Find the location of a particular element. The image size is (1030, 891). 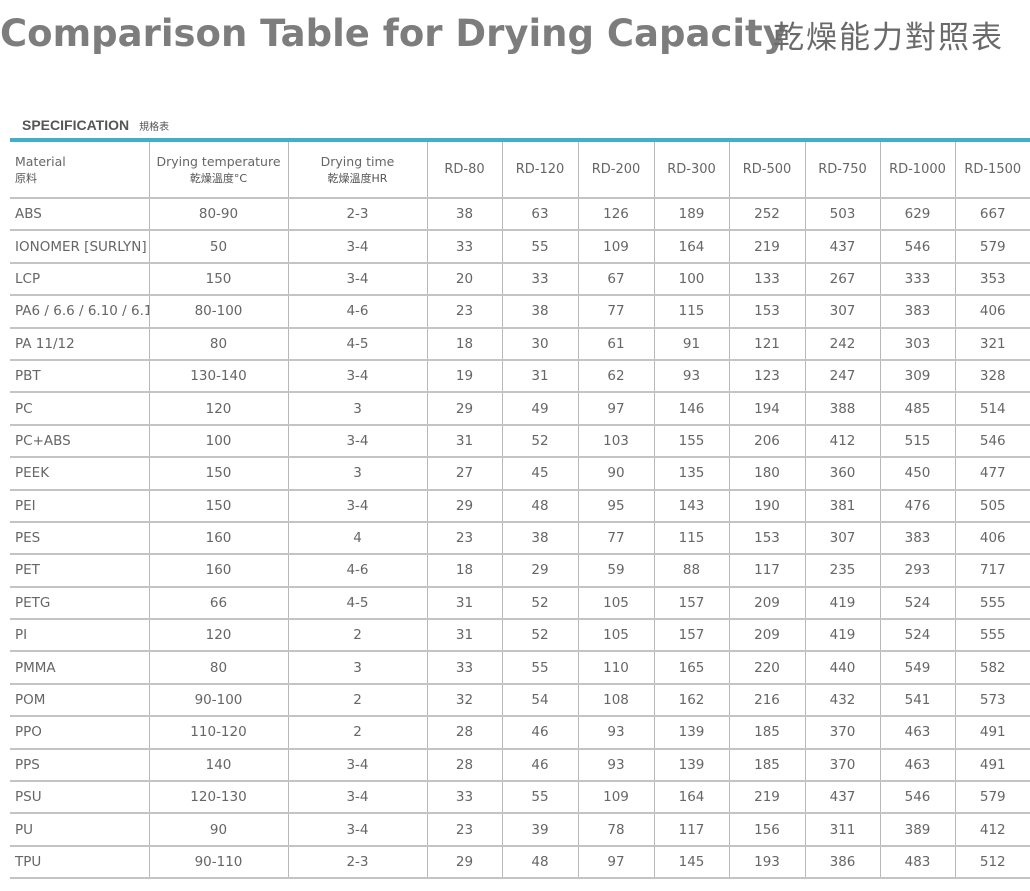

header-temperature: Drying temperature 乾燥溫度°C is located at coordinates (218, 170).